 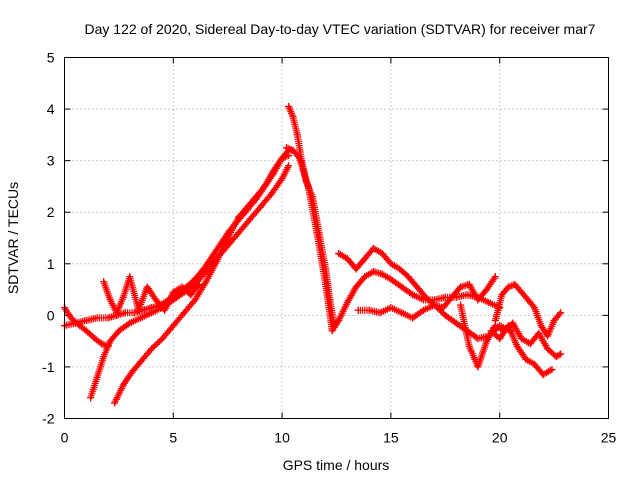 What do you see at coordinates (151, 295) in the screenshot?
I see `series-arc-e` at bounding box center [151, 295].